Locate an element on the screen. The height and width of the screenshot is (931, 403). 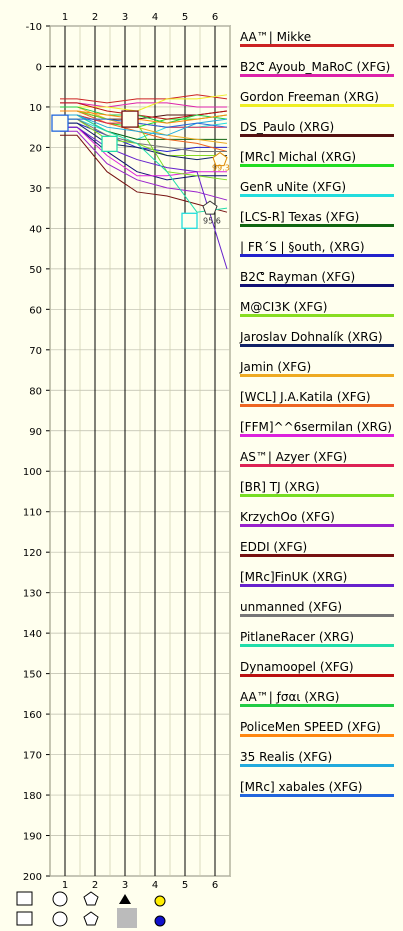
legend-item: [MRc]FinUK (XRG) is located at coordinates (314, 579).